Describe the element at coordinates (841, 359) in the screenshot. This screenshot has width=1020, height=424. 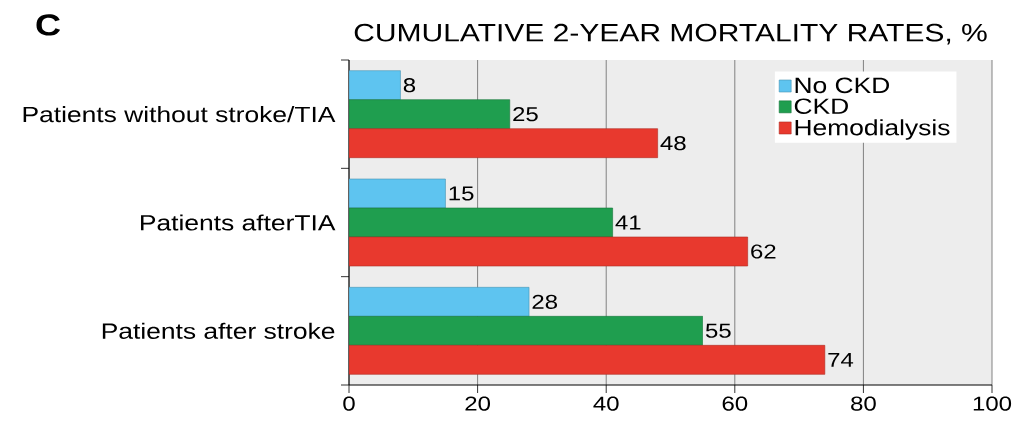
I see `data-label: 74` at that location.